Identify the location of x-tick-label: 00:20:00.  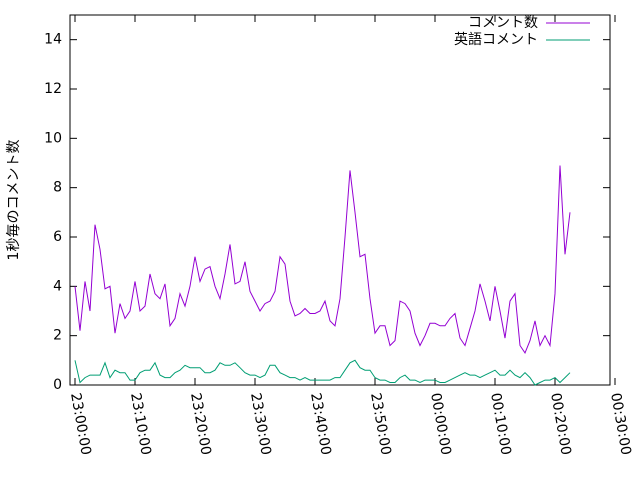
(560, 424).